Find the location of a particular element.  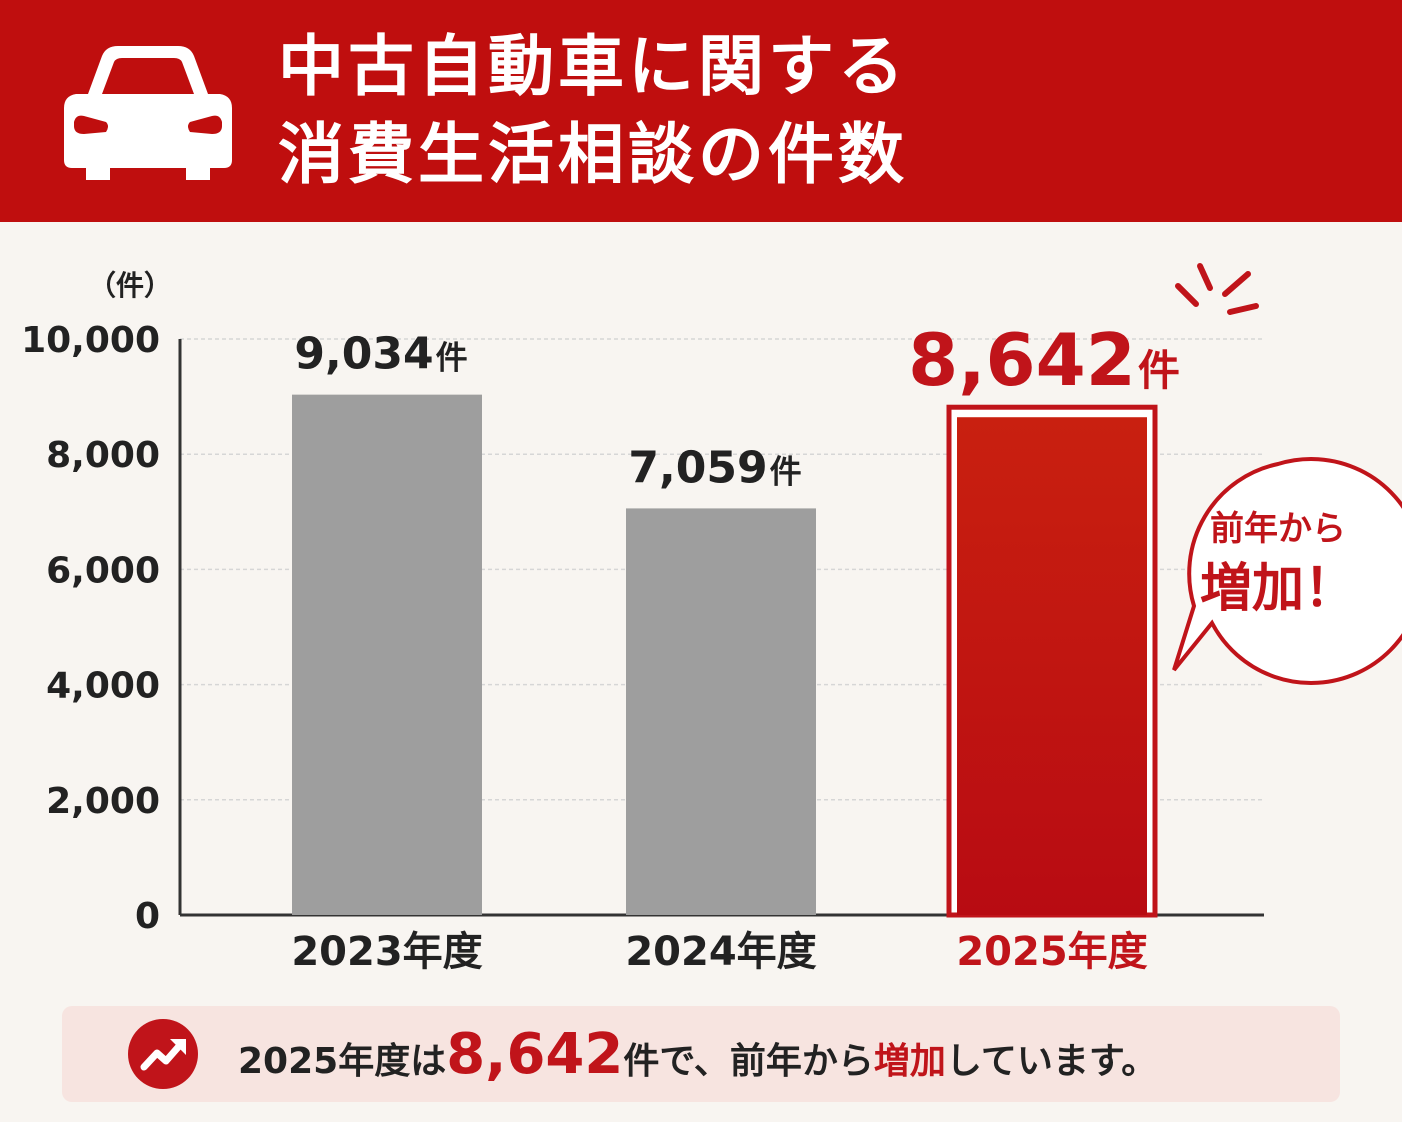

speech-bubble-shape is located at coordinates (1287, 570).